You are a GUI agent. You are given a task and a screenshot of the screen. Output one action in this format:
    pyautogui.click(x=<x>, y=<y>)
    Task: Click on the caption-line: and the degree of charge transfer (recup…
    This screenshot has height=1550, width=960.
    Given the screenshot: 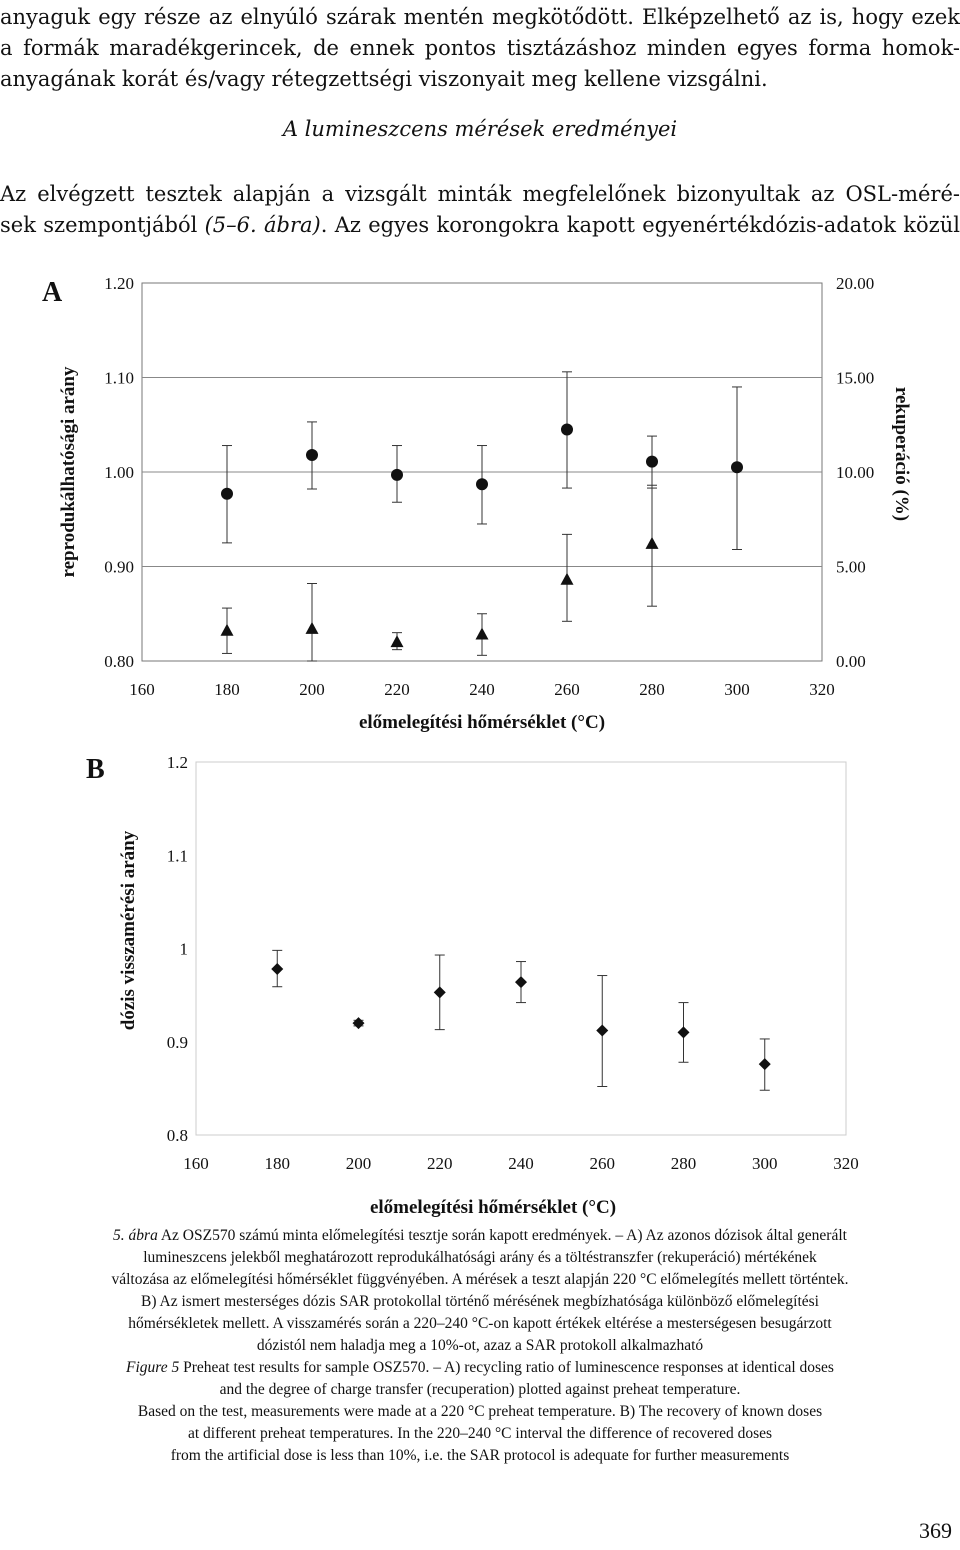 What is the action you would take?
    pyautogui.click(x=480, y=1389)
    